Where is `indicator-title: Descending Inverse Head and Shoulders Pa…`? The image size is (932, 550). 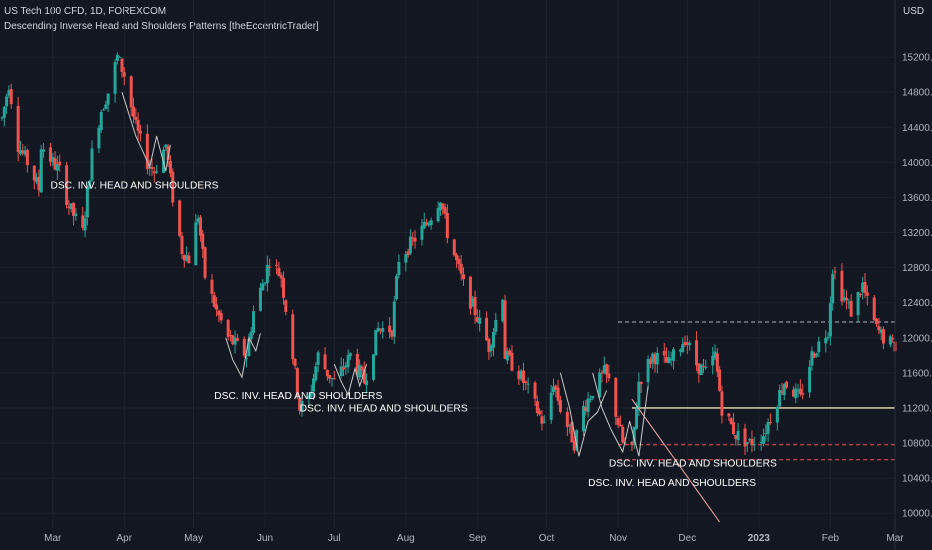
indicator-title: Descending Inverse Head and Shoulders Pa… is located at coordinates (161, 26).